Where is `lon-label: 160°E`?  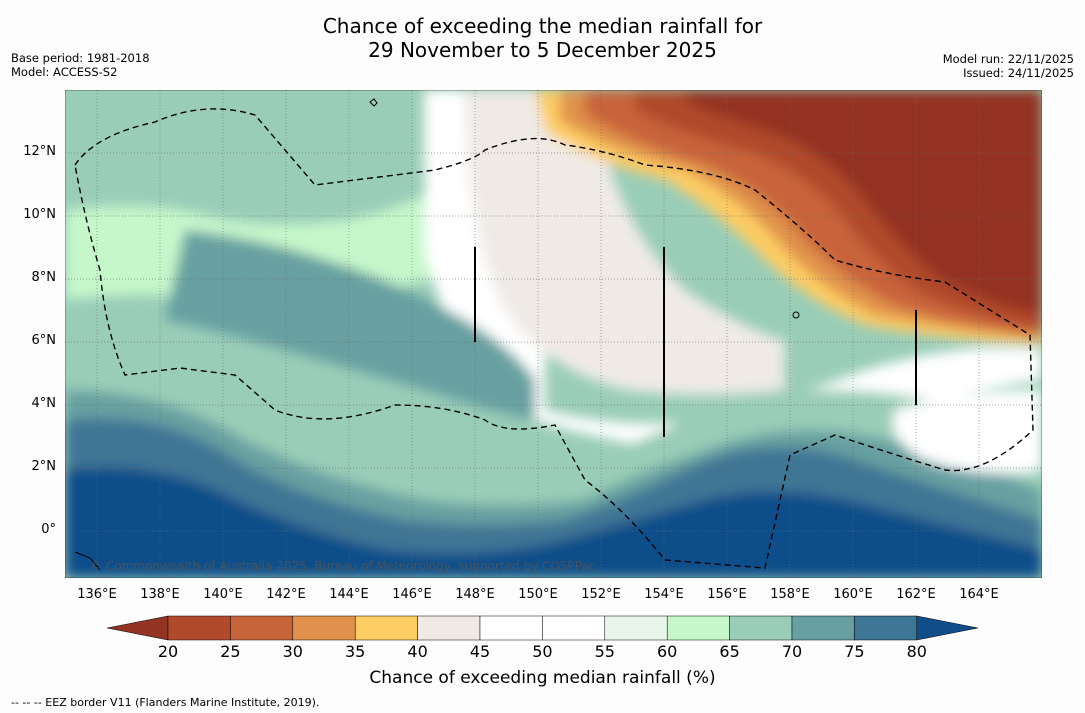 lon-label: 160°E is located at coordinates (853, 594).